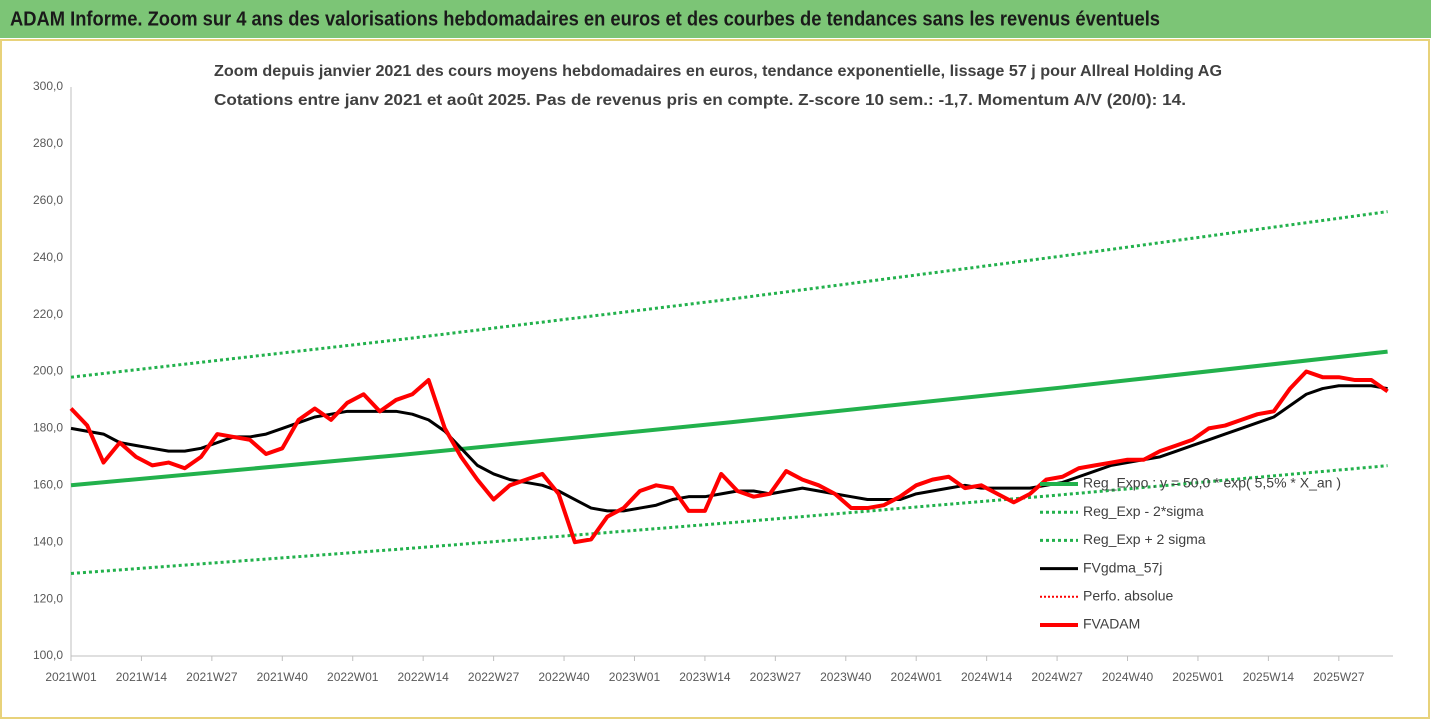 The image size is (1431, 721). What do you see at coordinates (48, 655) in the screenshot?
I see `y-tick-label: 100,0` at bounding box center [48, 655].